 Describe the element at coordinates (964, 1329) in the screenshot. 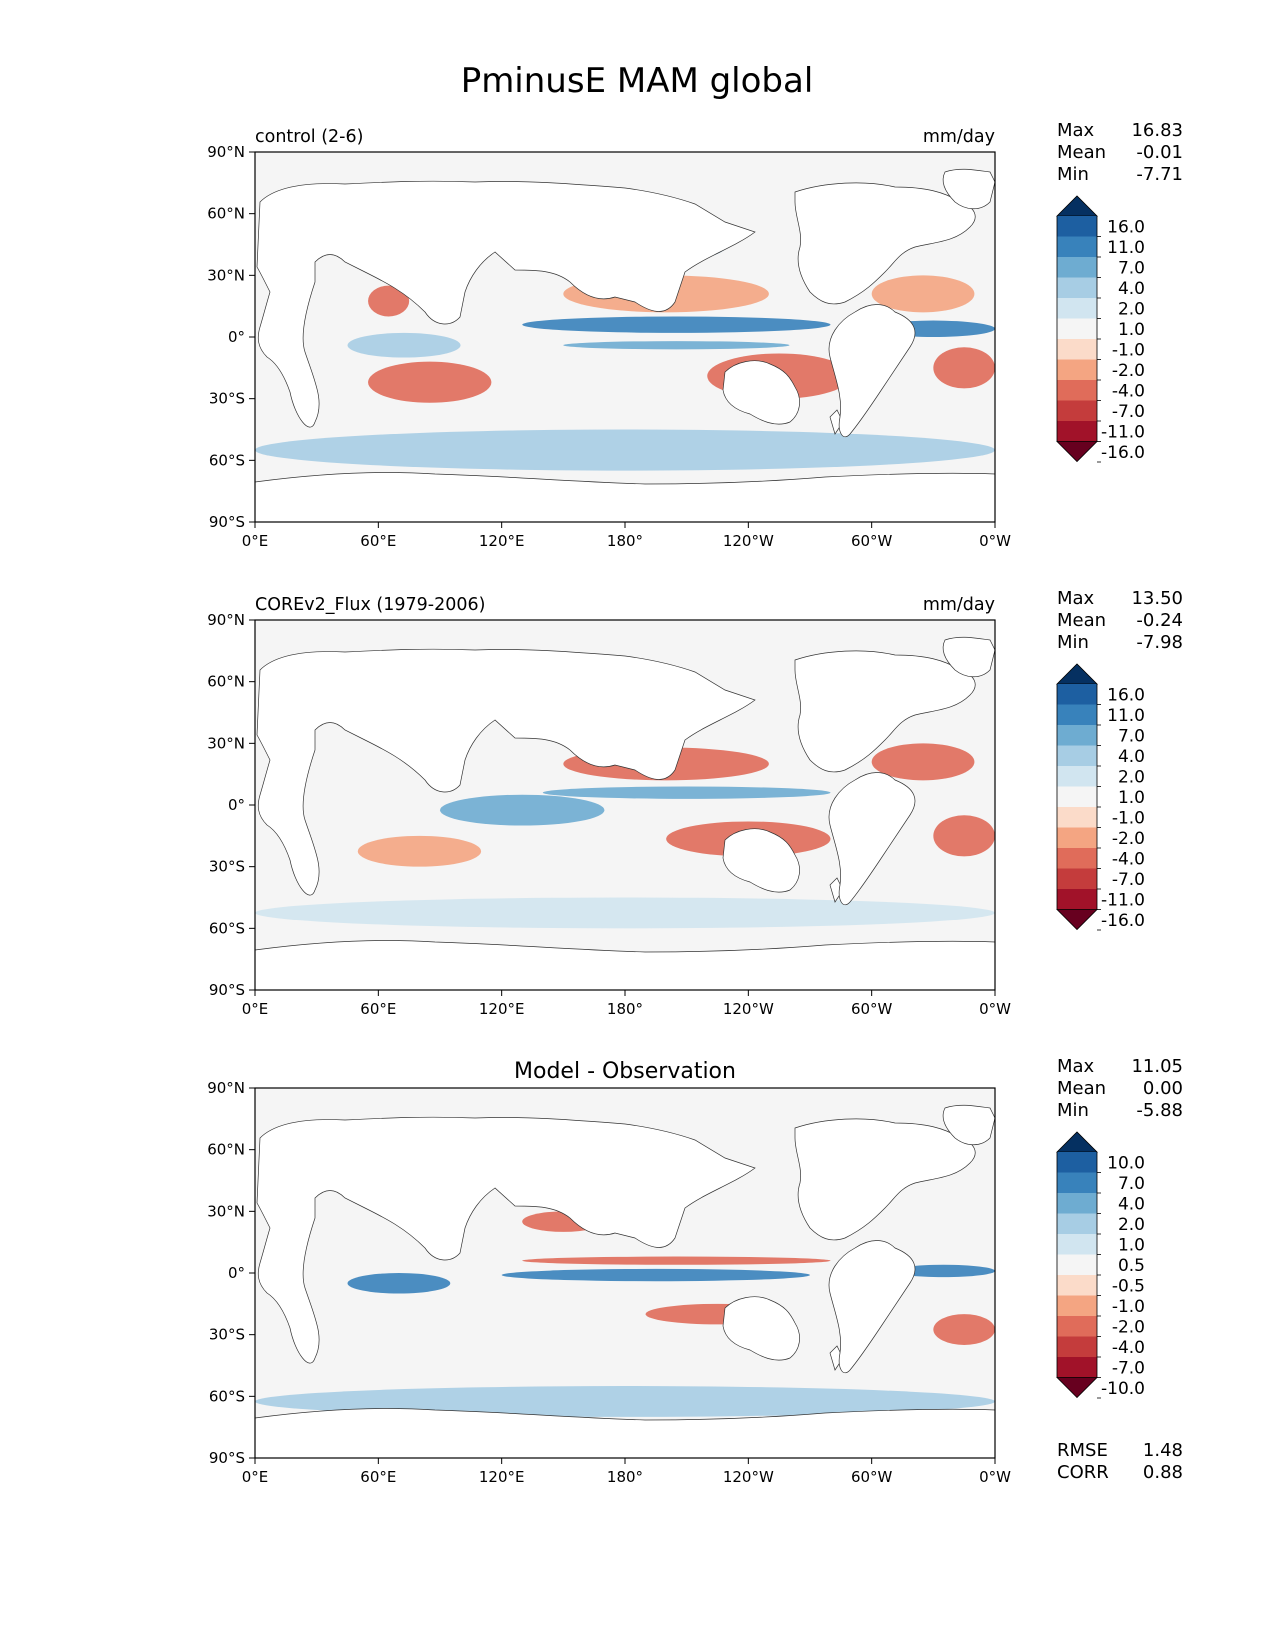

I see `field-region: South Atlantic dry bias` at that location.